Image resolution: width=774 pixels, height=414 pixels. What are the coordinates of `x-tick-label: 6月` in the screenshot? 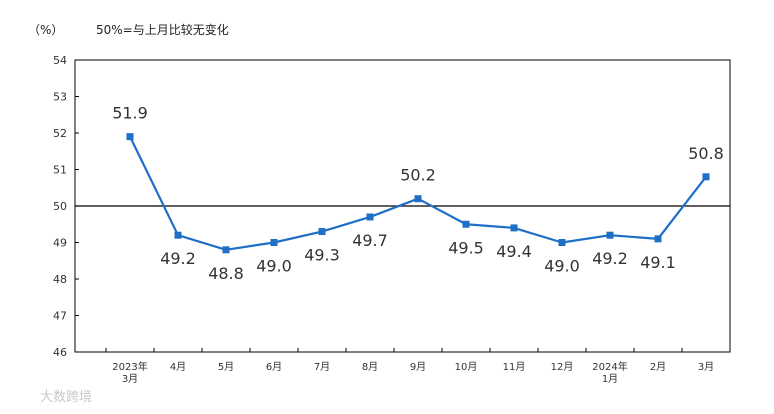 It's located at (274, 367).